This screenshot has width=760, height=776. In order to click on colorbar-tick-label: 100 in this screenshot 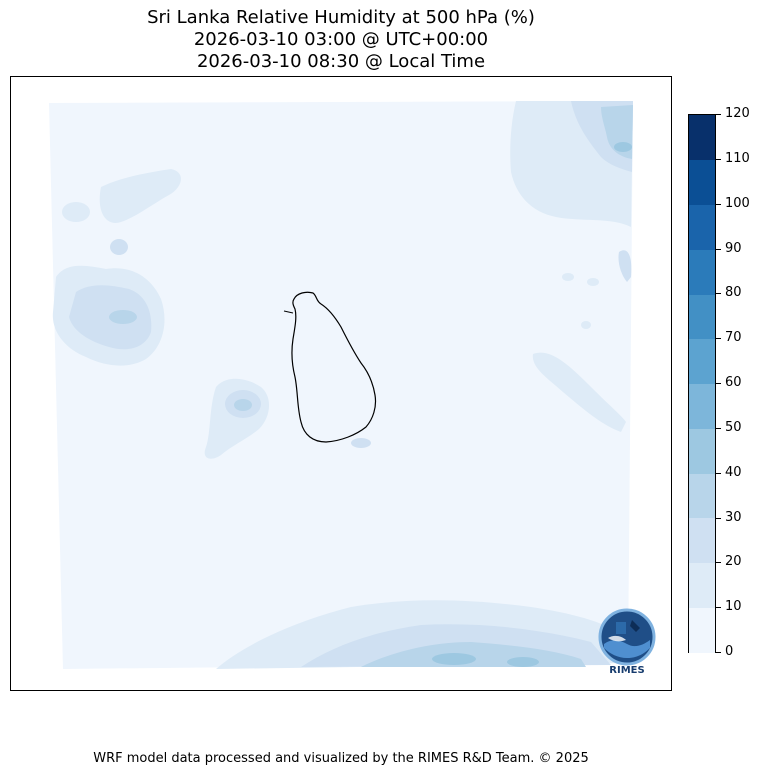, I will do `click(737, 203)`.